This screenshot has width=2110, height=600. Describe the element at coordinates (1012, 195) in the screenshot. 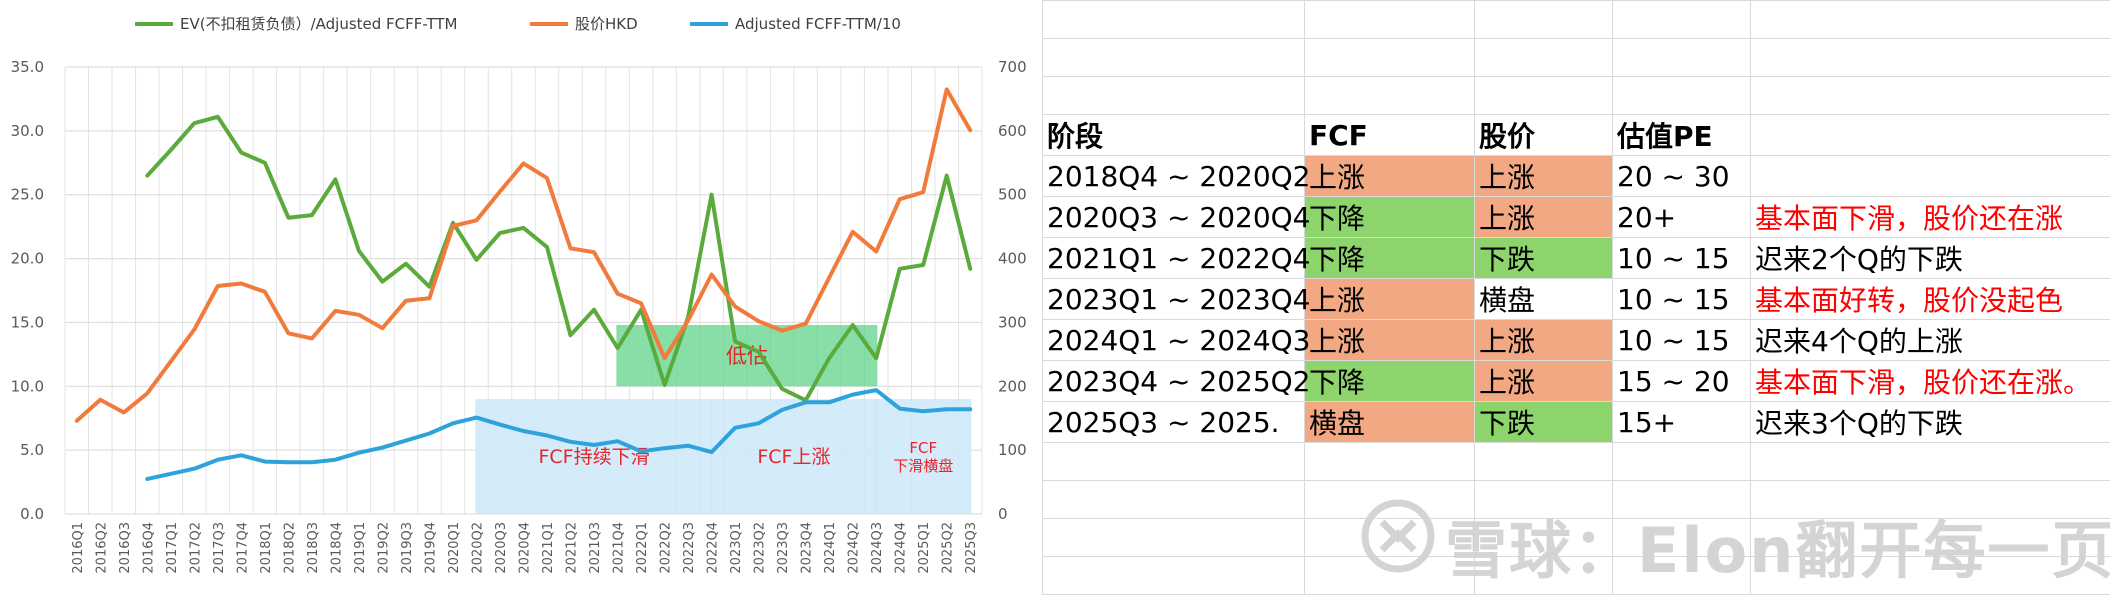

I see `y-right-tick-label: 500` at that location.